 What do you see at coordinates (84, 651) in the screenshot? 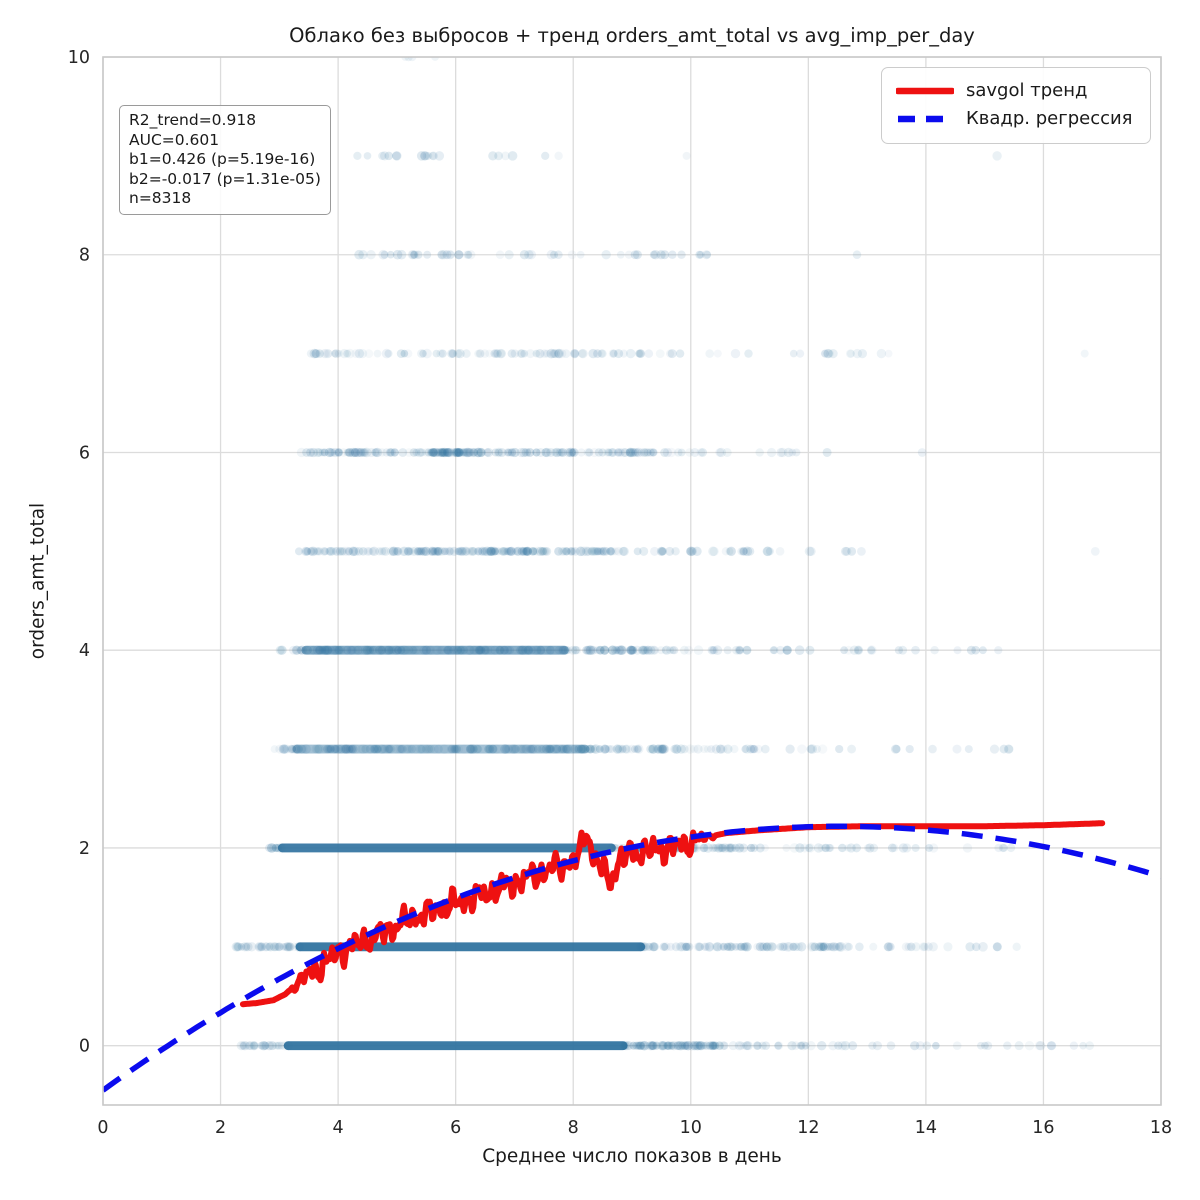
I see `y-tick-label: 4` at bounding box center [84, 651].